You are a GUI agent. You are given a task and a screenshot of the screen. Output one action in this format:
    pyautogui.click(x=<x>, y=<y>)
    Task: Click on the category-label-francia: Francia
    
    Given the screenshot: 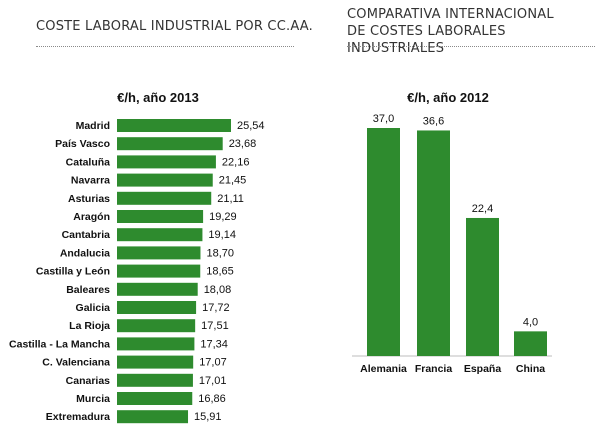 What is the action you would take?
    pyautogui.click(x=434, y=369)
    